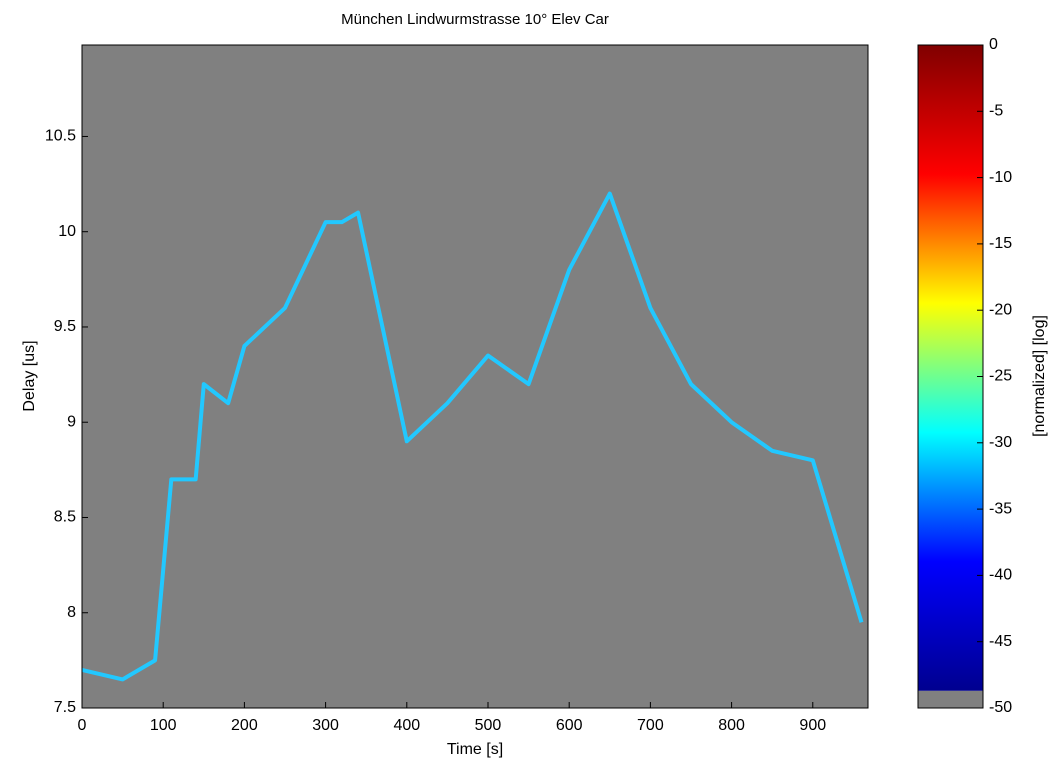  Describe the element at coordinates (60, 136) in the screenshot. I see `y-tick-label: 10.5` at that location.